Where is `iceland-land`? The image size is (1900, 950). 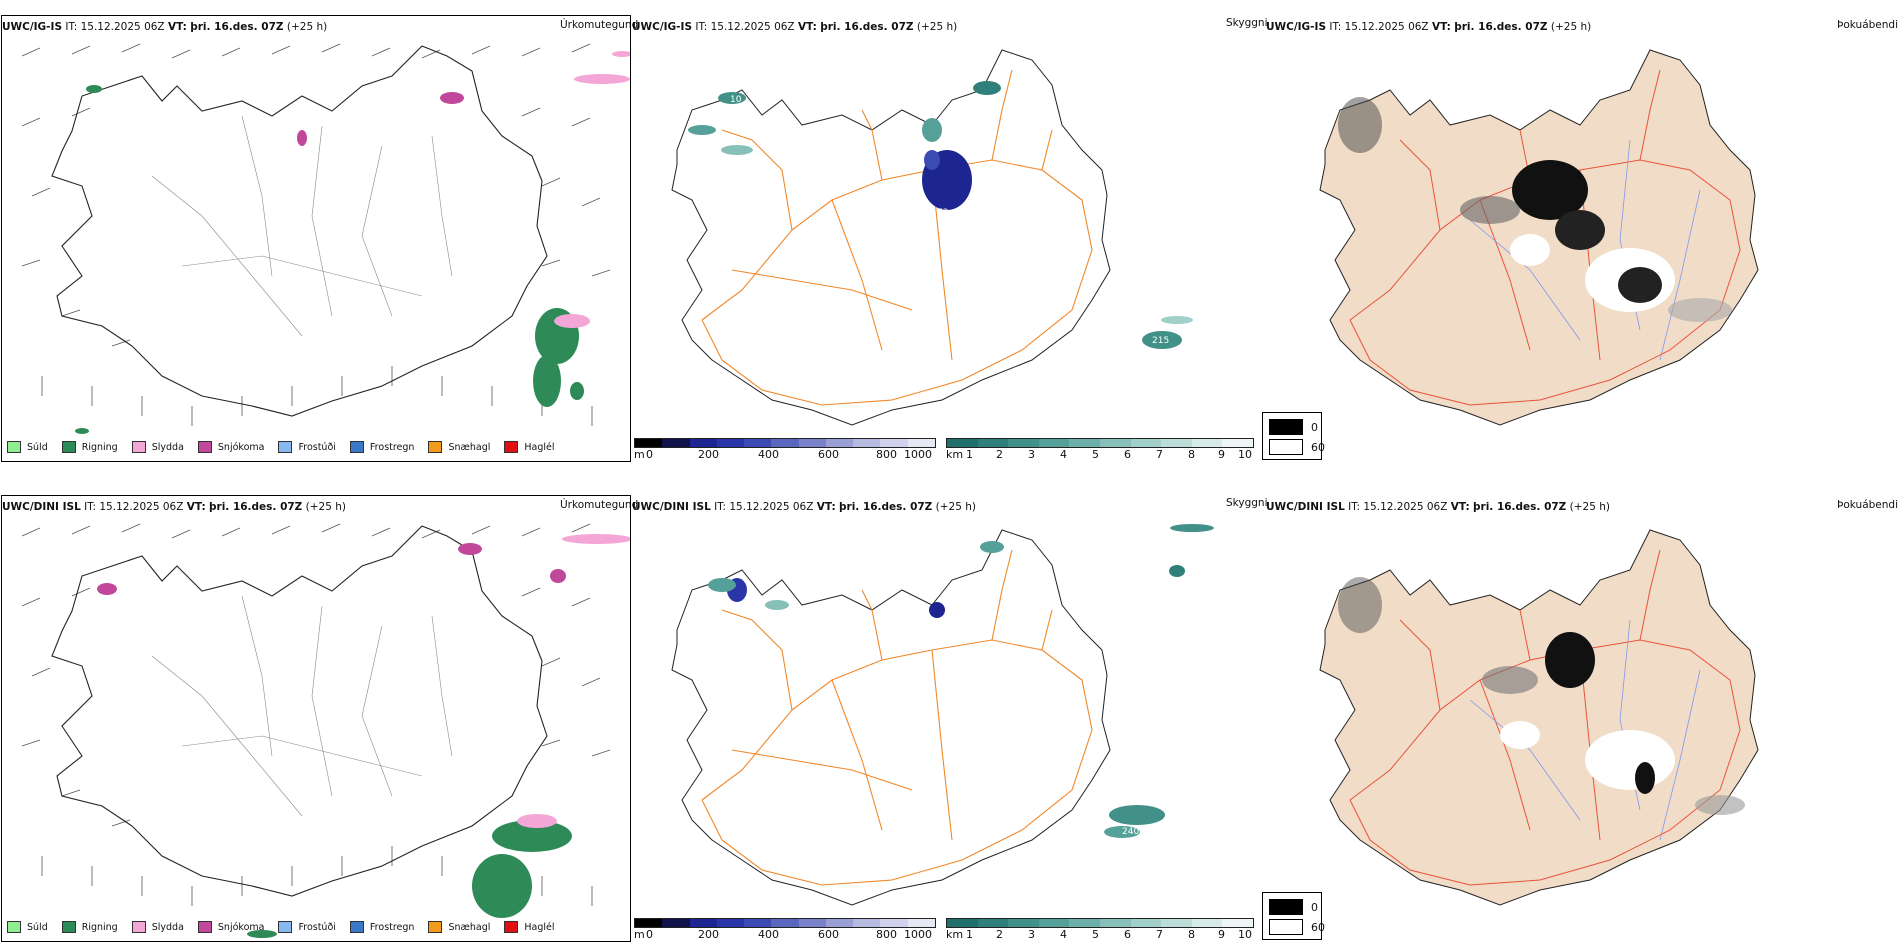
iceland-land is located at coordinates (1539, 717).